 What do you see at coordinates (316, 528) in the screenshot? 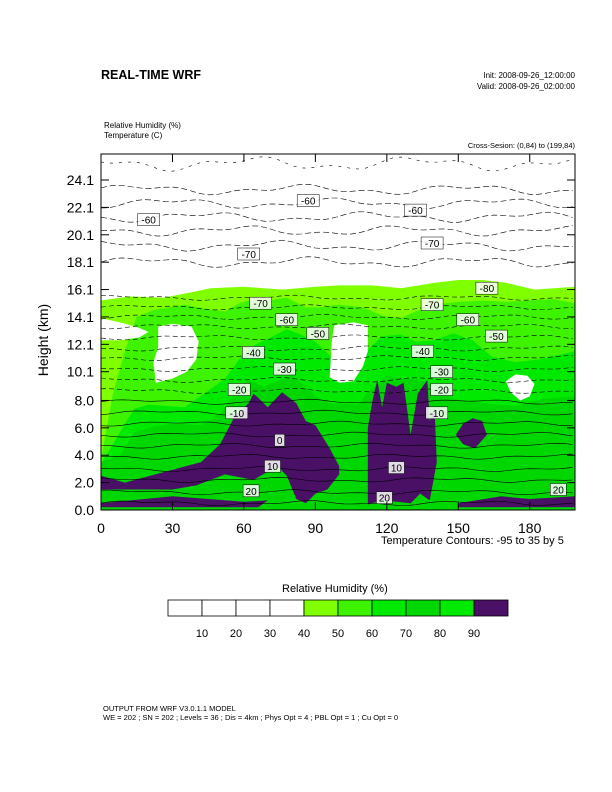
I see `x-tick-label: 90` at bounding box center [316, 528].